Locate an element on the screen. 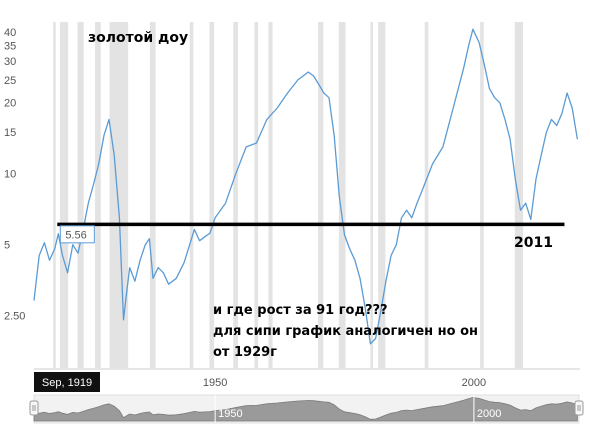 This screenshot has height=430, width=590. y-tick-label: 10 is located at coordinates (10, 175).